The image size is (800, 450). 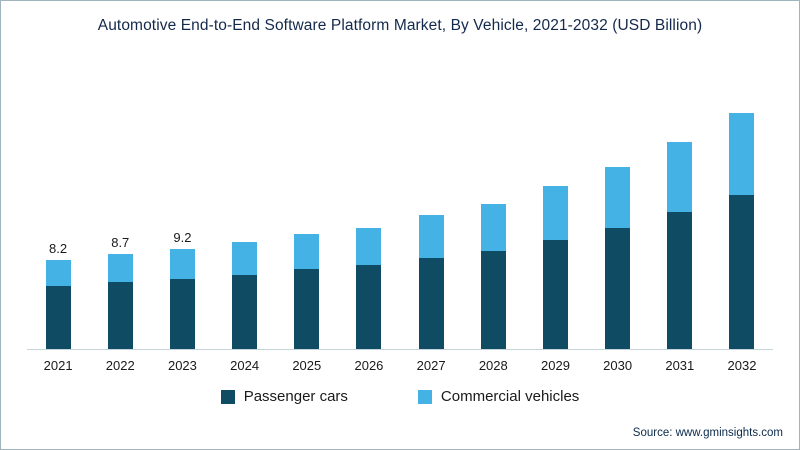 What do you see at coordinates (431, 365) in the screenshot?
I see `x-axis-label-2027: 2027` at bounding box center [431, 365].